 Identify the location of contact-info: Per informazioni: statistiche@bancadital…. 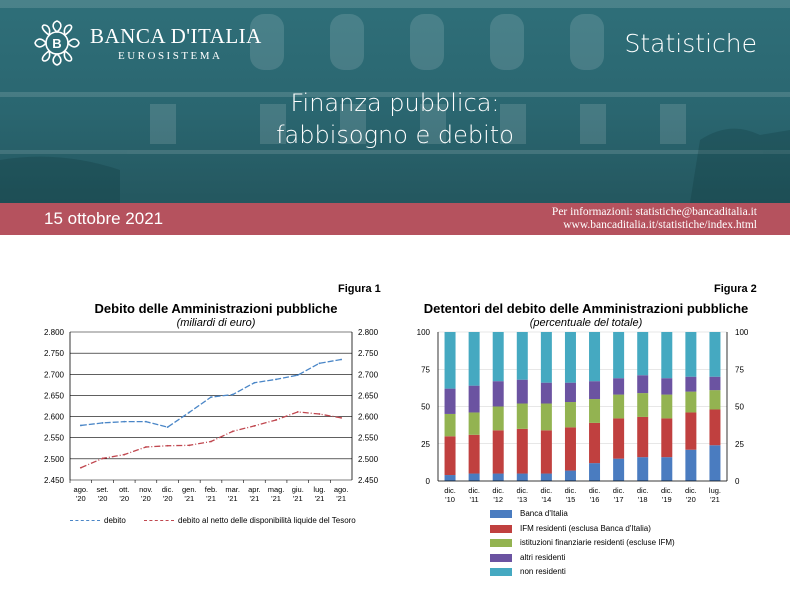
(654, 219).